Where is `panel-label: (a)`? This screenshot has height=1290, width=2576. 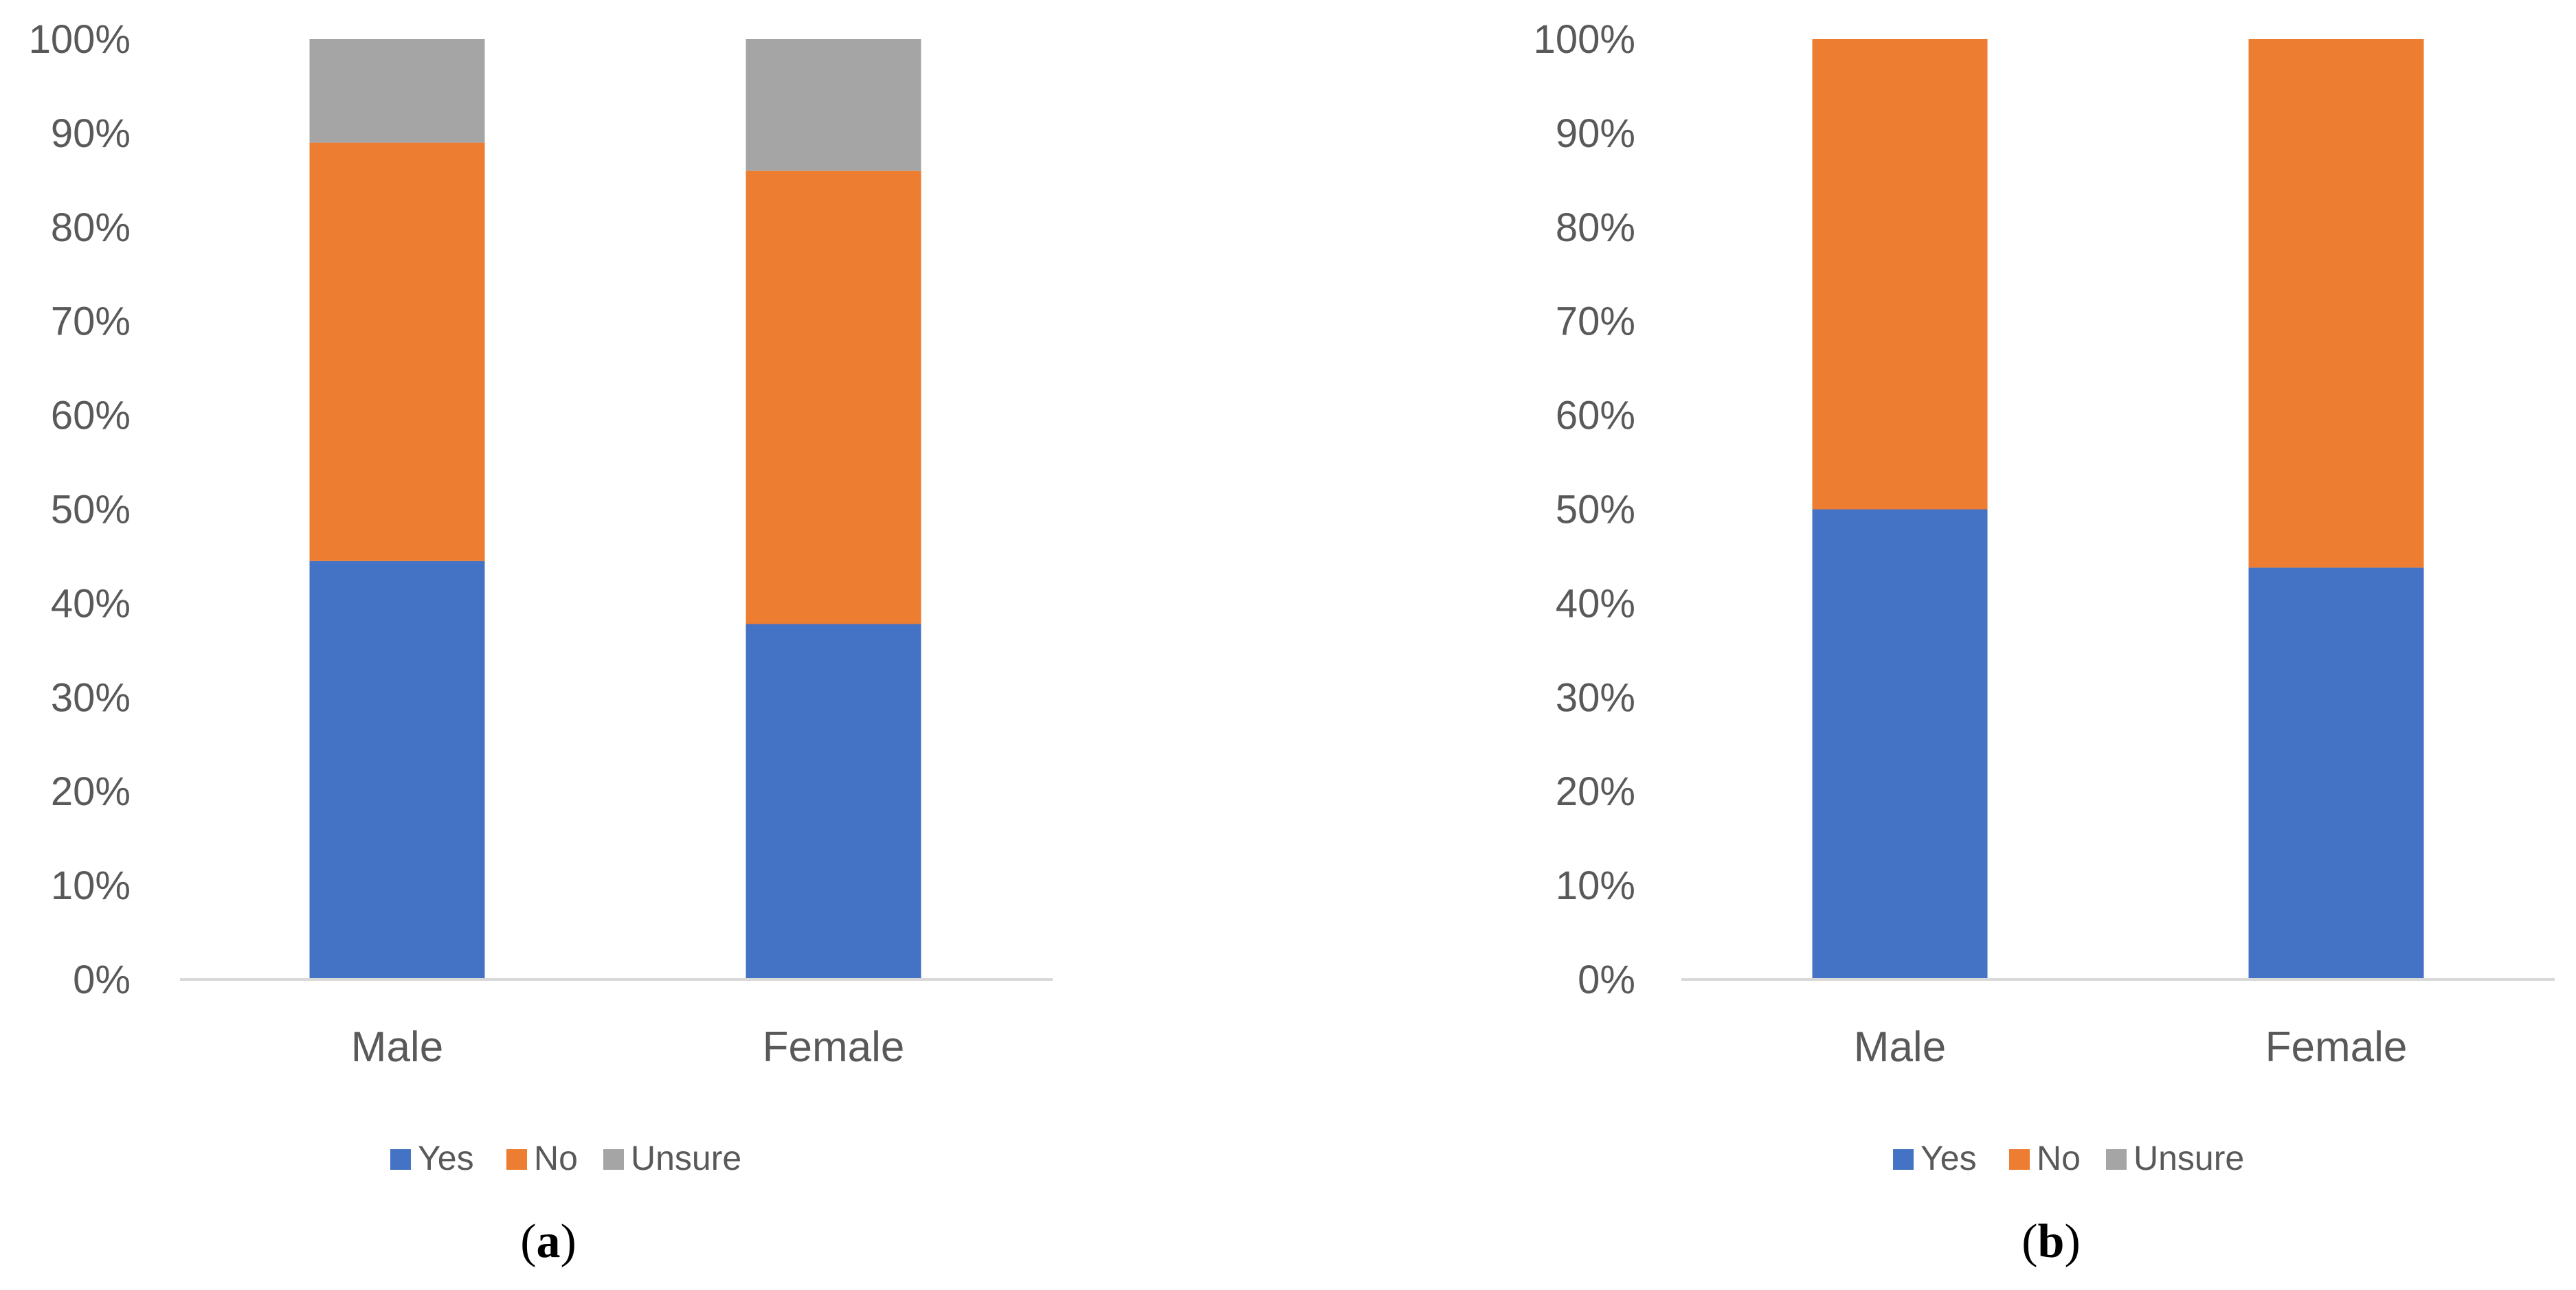 panel-label: (a) is located at coordinates (548, 1241).